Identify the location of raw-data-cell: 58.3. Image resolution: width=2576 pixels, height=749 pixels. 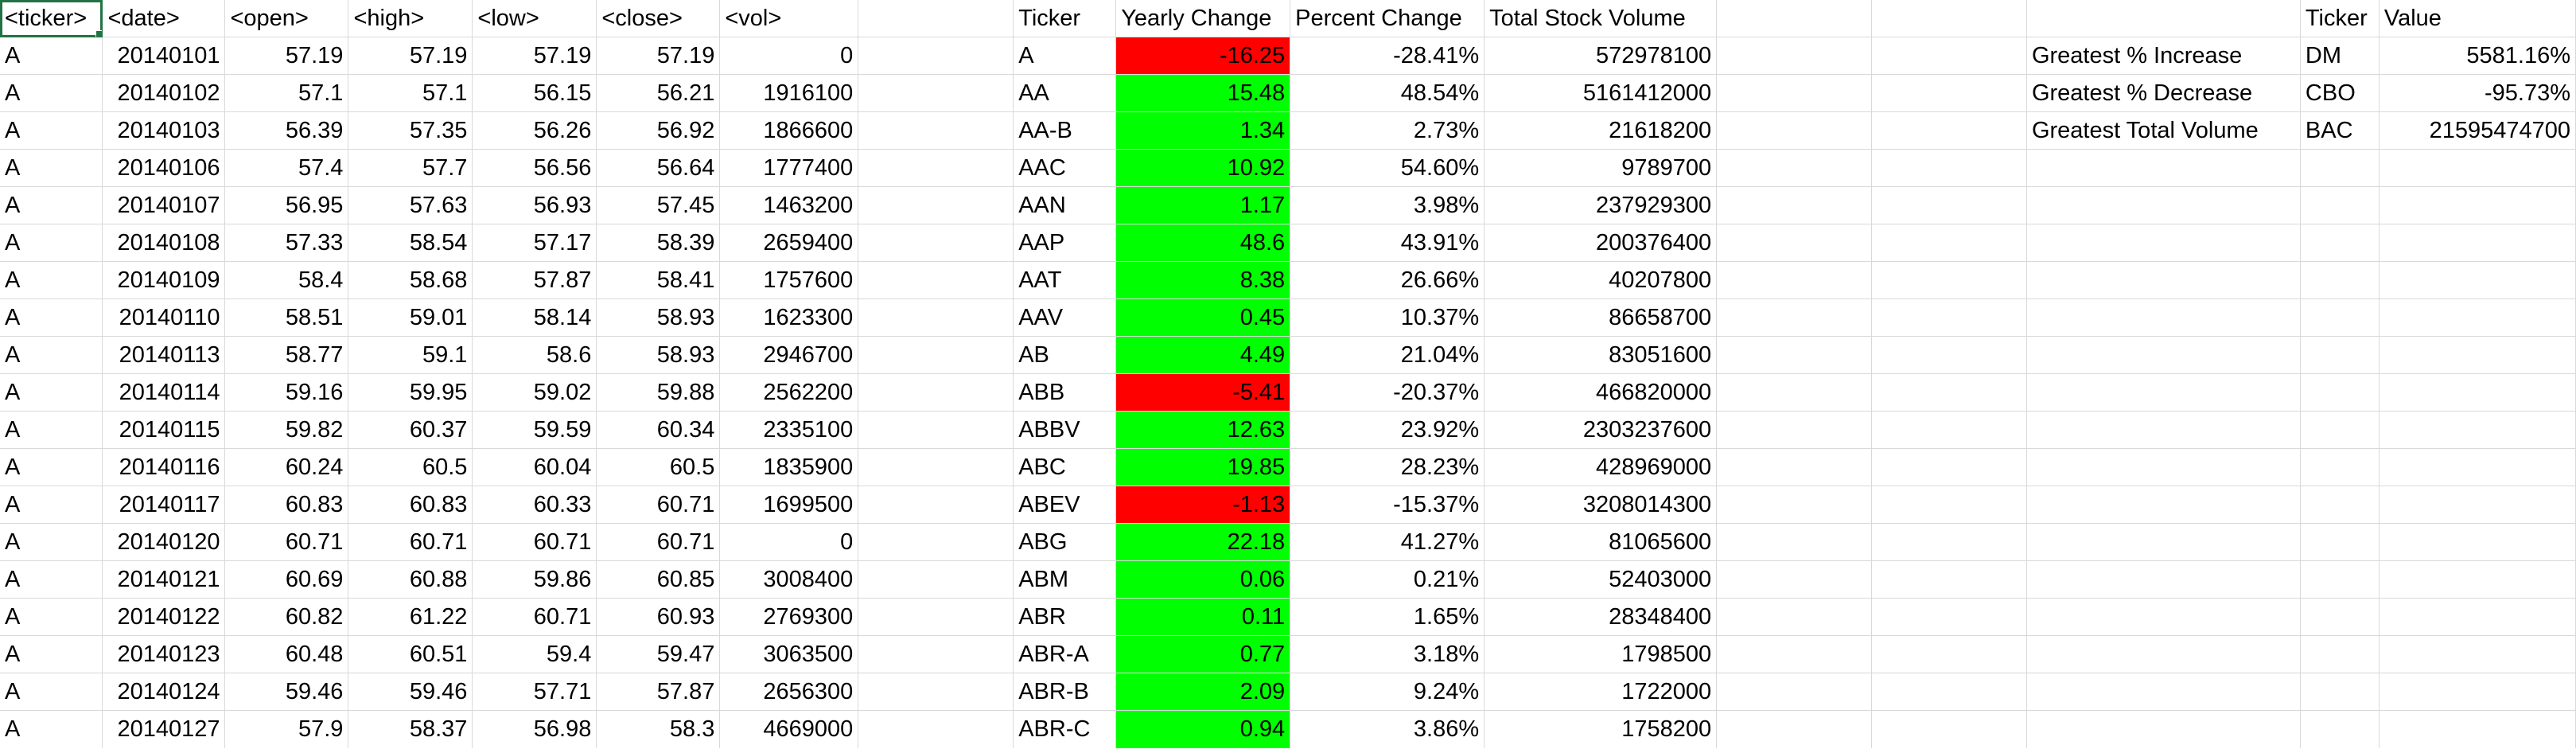
(659, 729).